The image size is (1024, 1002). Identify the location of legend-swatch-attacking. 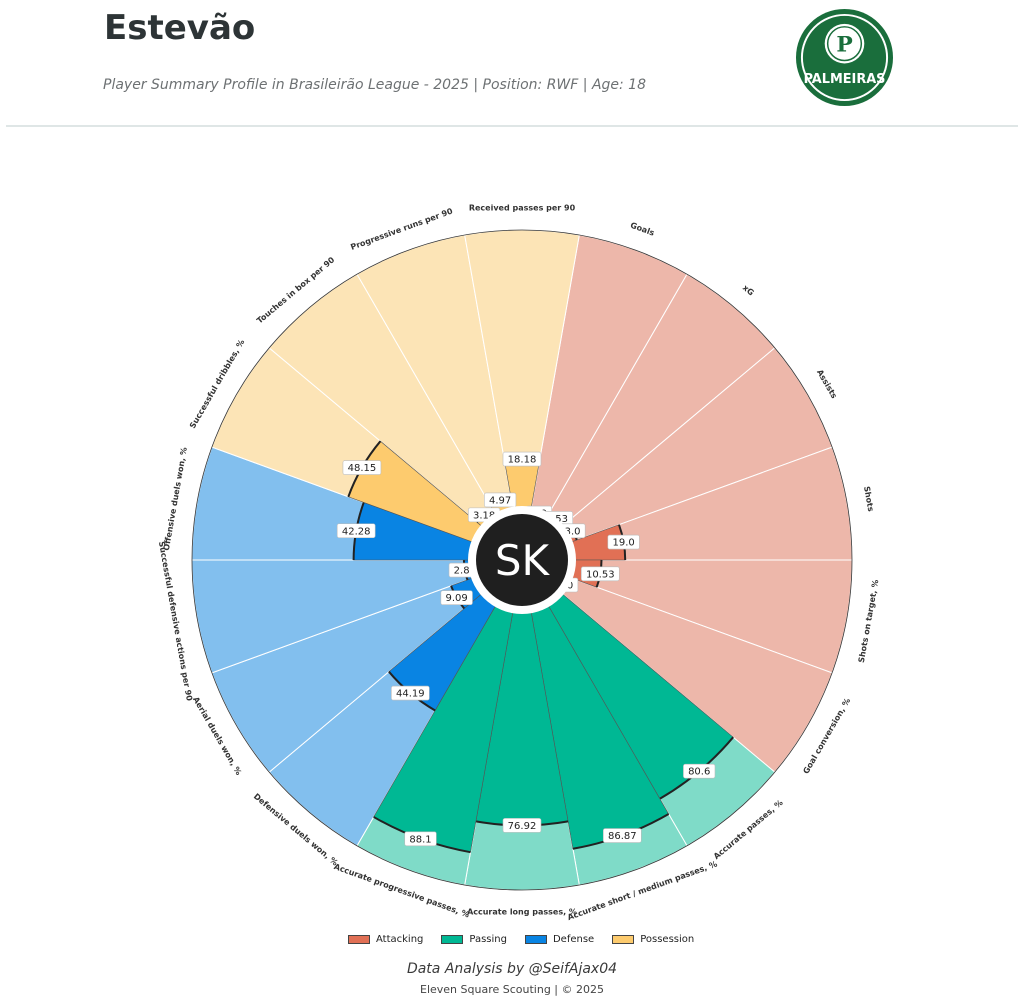
(359, 939).